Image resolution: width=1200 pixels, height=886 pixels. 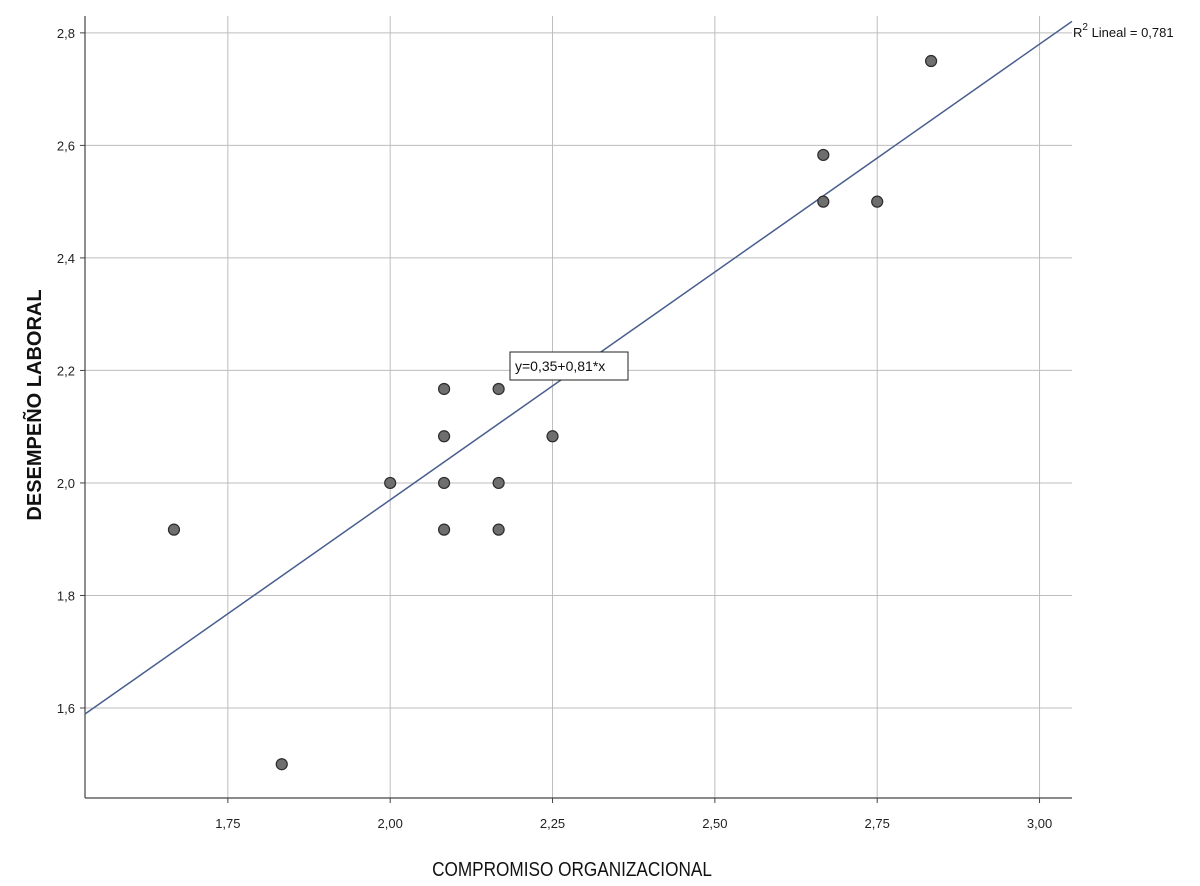 I want to click on r-squared-symbol: R, so click(x=1077, y=32).